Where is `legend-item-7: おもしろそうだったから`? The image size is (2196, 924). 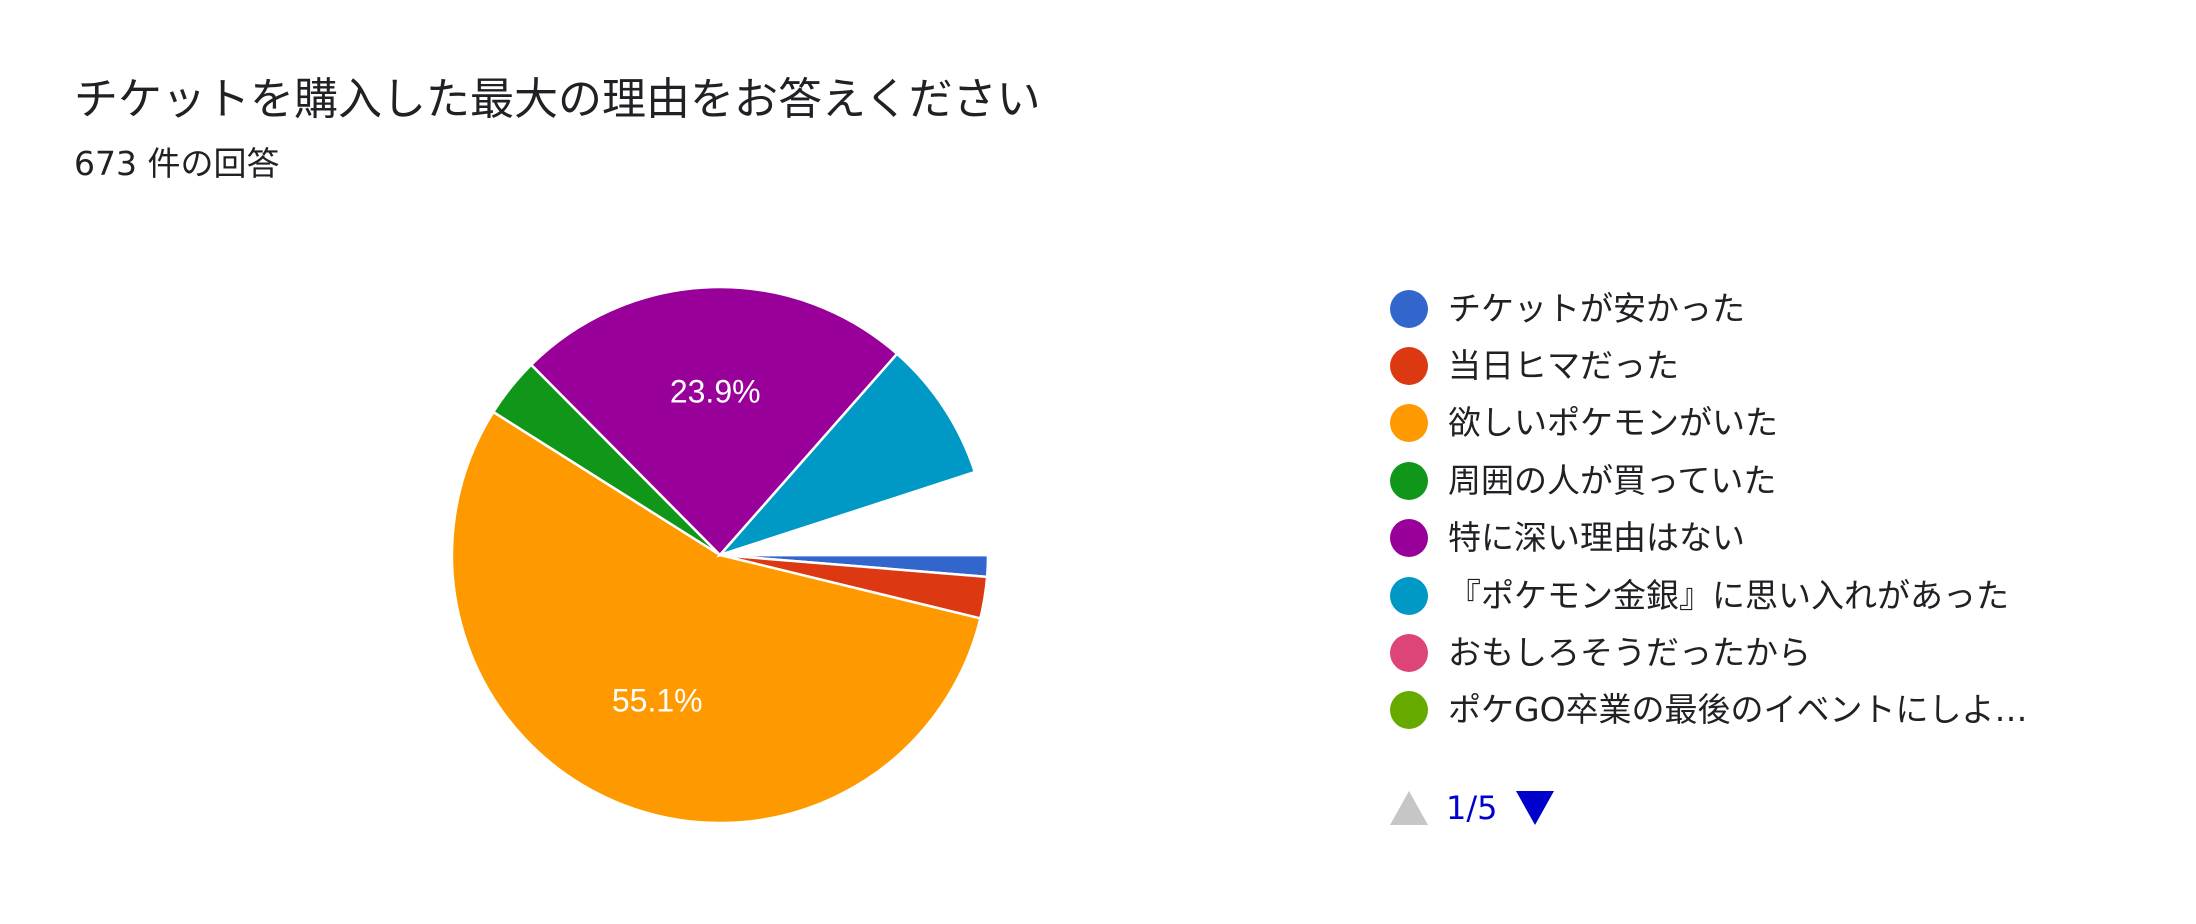
legend-item-7: おもしろそうだったから is located at coordinates (1709, 652).